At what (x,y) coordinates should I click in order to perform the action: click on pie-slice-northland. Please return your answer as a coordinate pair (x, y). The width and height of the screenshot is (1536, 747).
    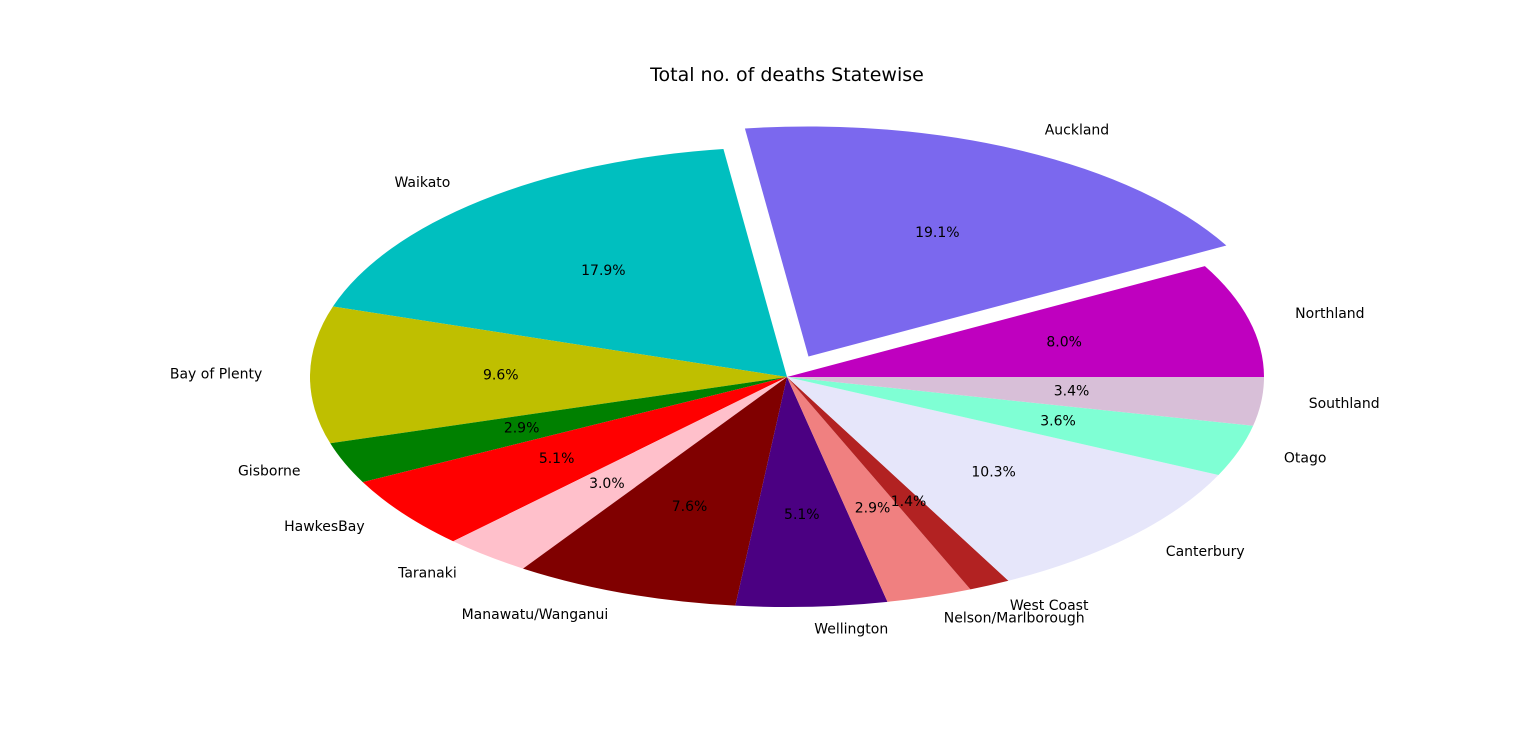
    Looking at the image, I should click on (1025, 321).